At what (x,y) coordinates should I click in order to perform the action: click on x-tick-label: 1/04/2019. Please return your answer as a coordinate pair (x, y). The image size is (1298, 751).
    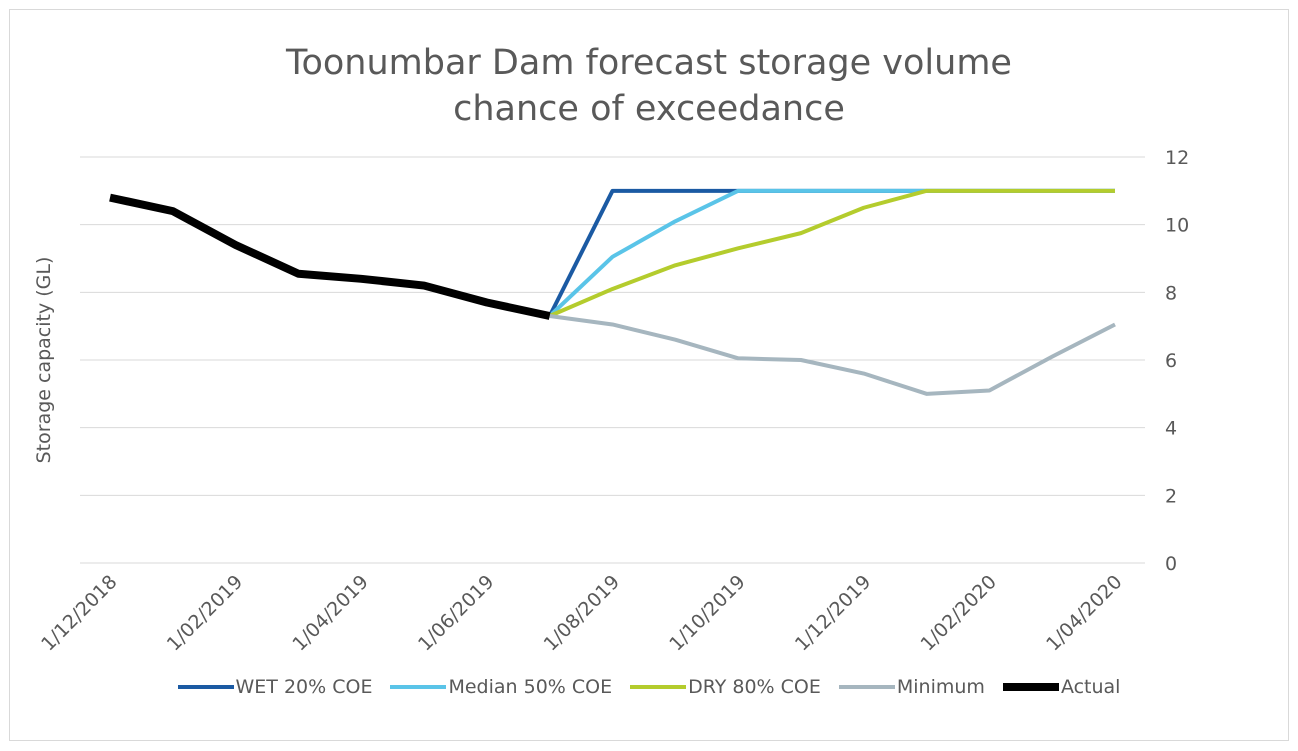
    Looking at the image, I should click on (330, 613).